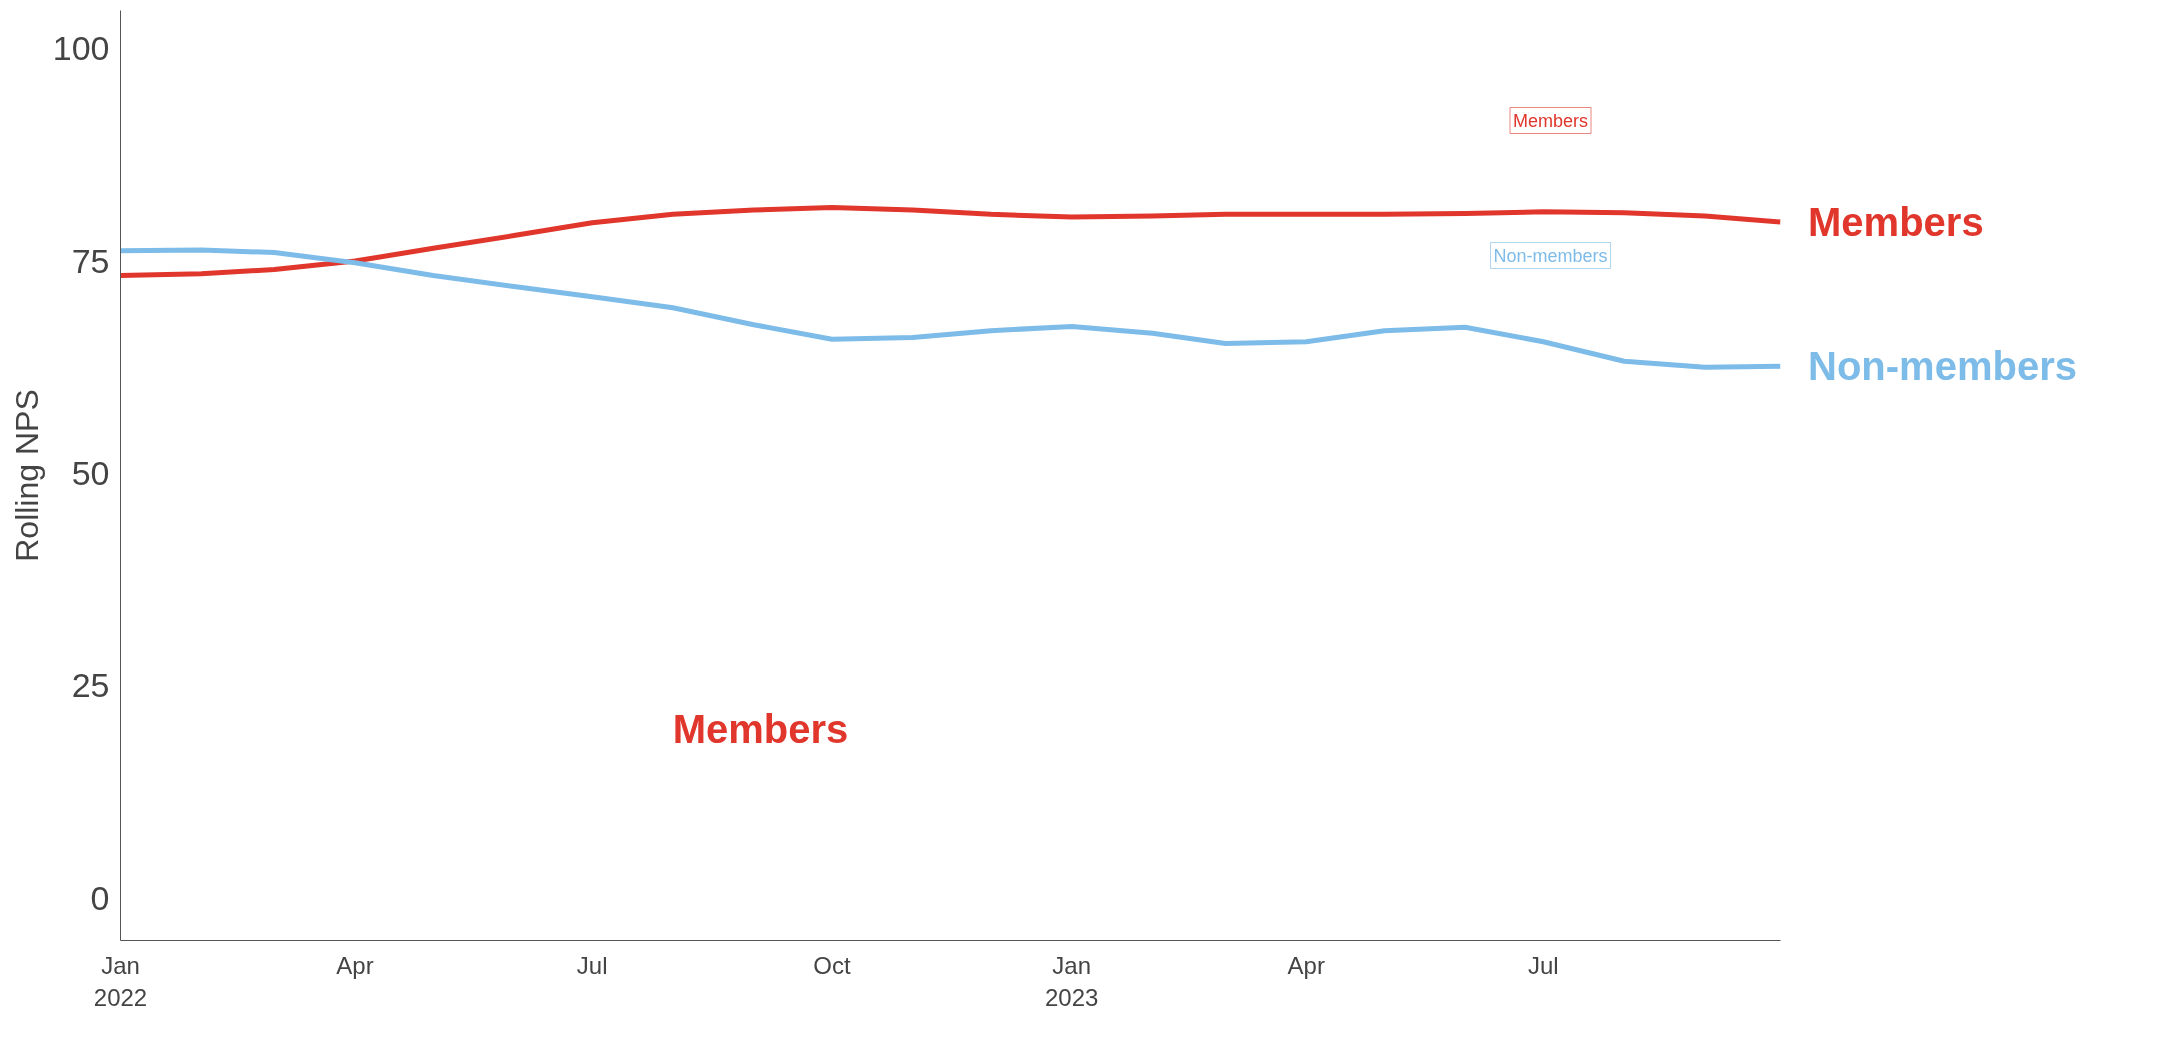 This screenshot has height=1062, width=2169. What do you see at coordinates (832, 965) in the screenshot?
I see `x-tick-label: Oct` at bounding box center [832, 965].